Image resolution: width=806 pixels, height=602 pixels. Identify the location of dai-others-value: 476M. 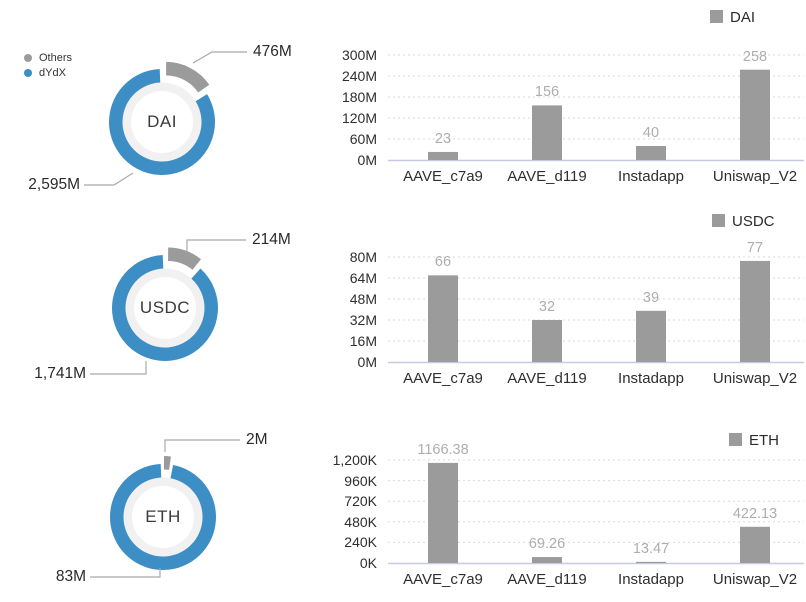
(272, 51).